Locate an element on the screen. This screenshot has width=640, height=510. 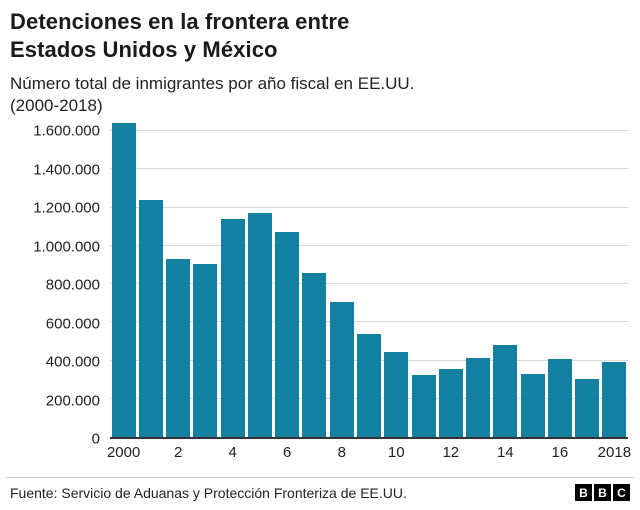
bar-2008 is located at coordinates (341, 370).